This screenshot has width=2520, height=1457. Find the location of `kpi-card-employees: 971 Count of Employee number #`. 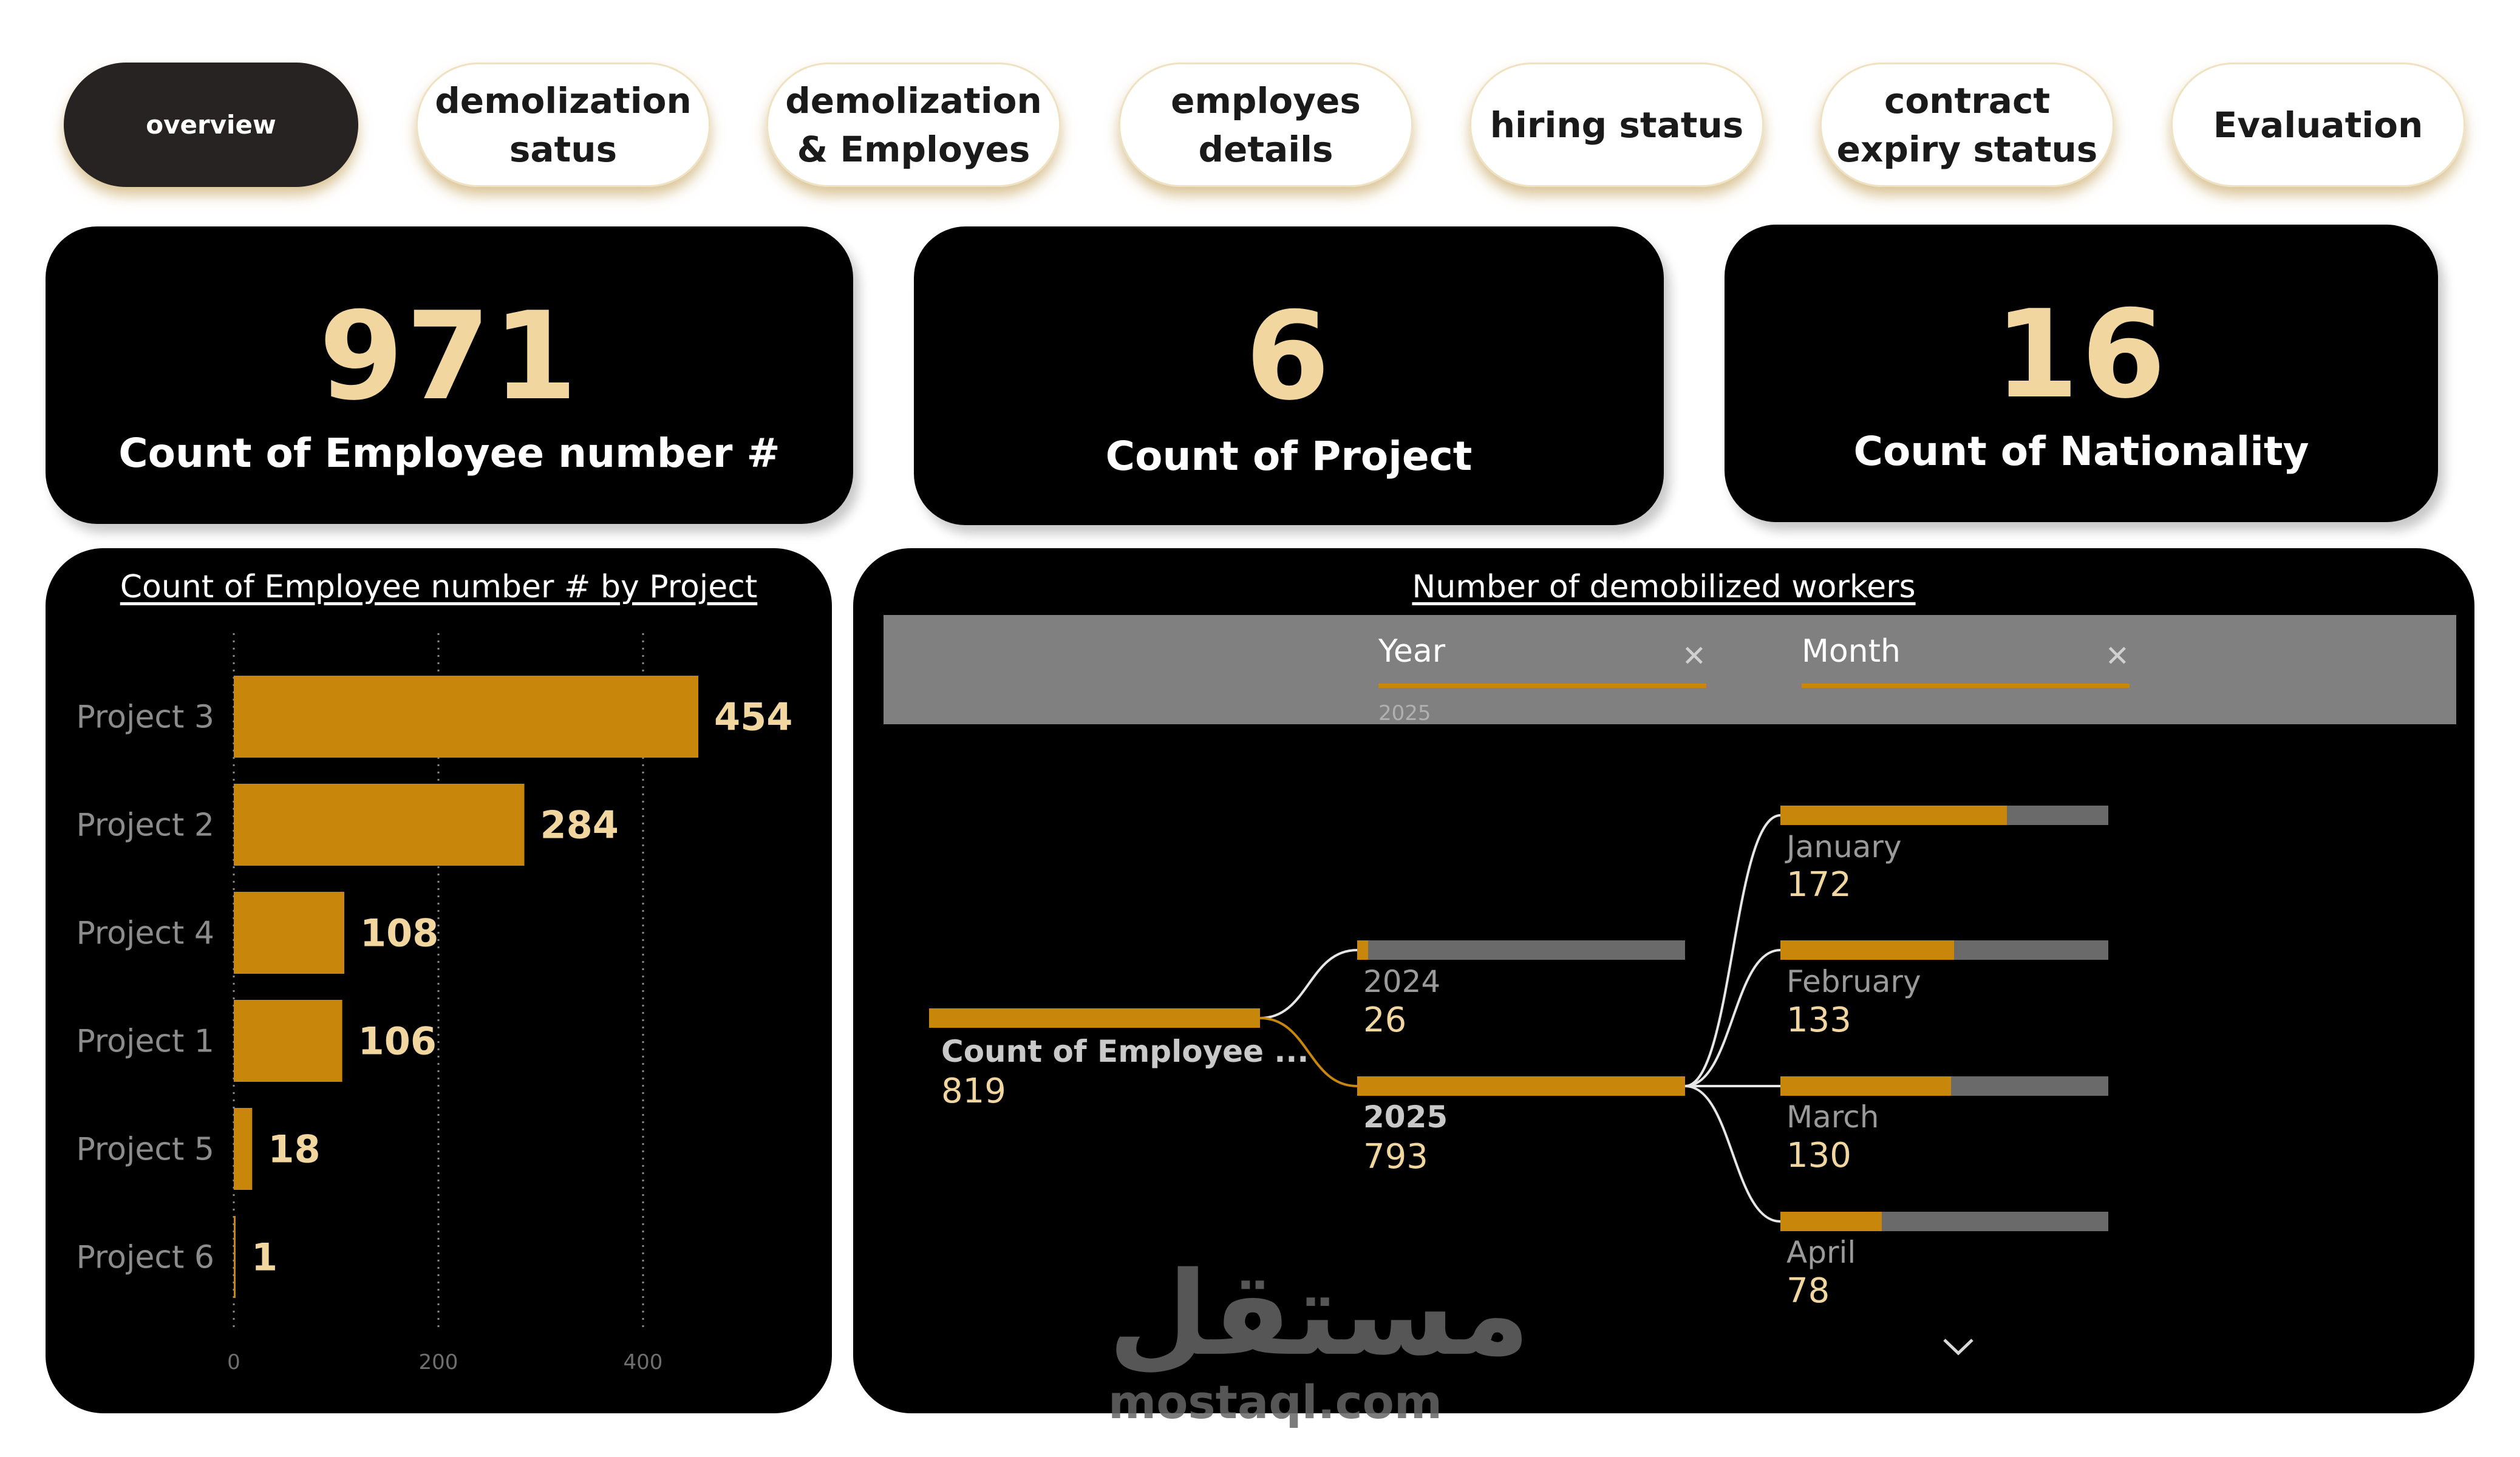

kpi-card-employees: 971 Count of Employee number # is located at coordinates (449, 375).